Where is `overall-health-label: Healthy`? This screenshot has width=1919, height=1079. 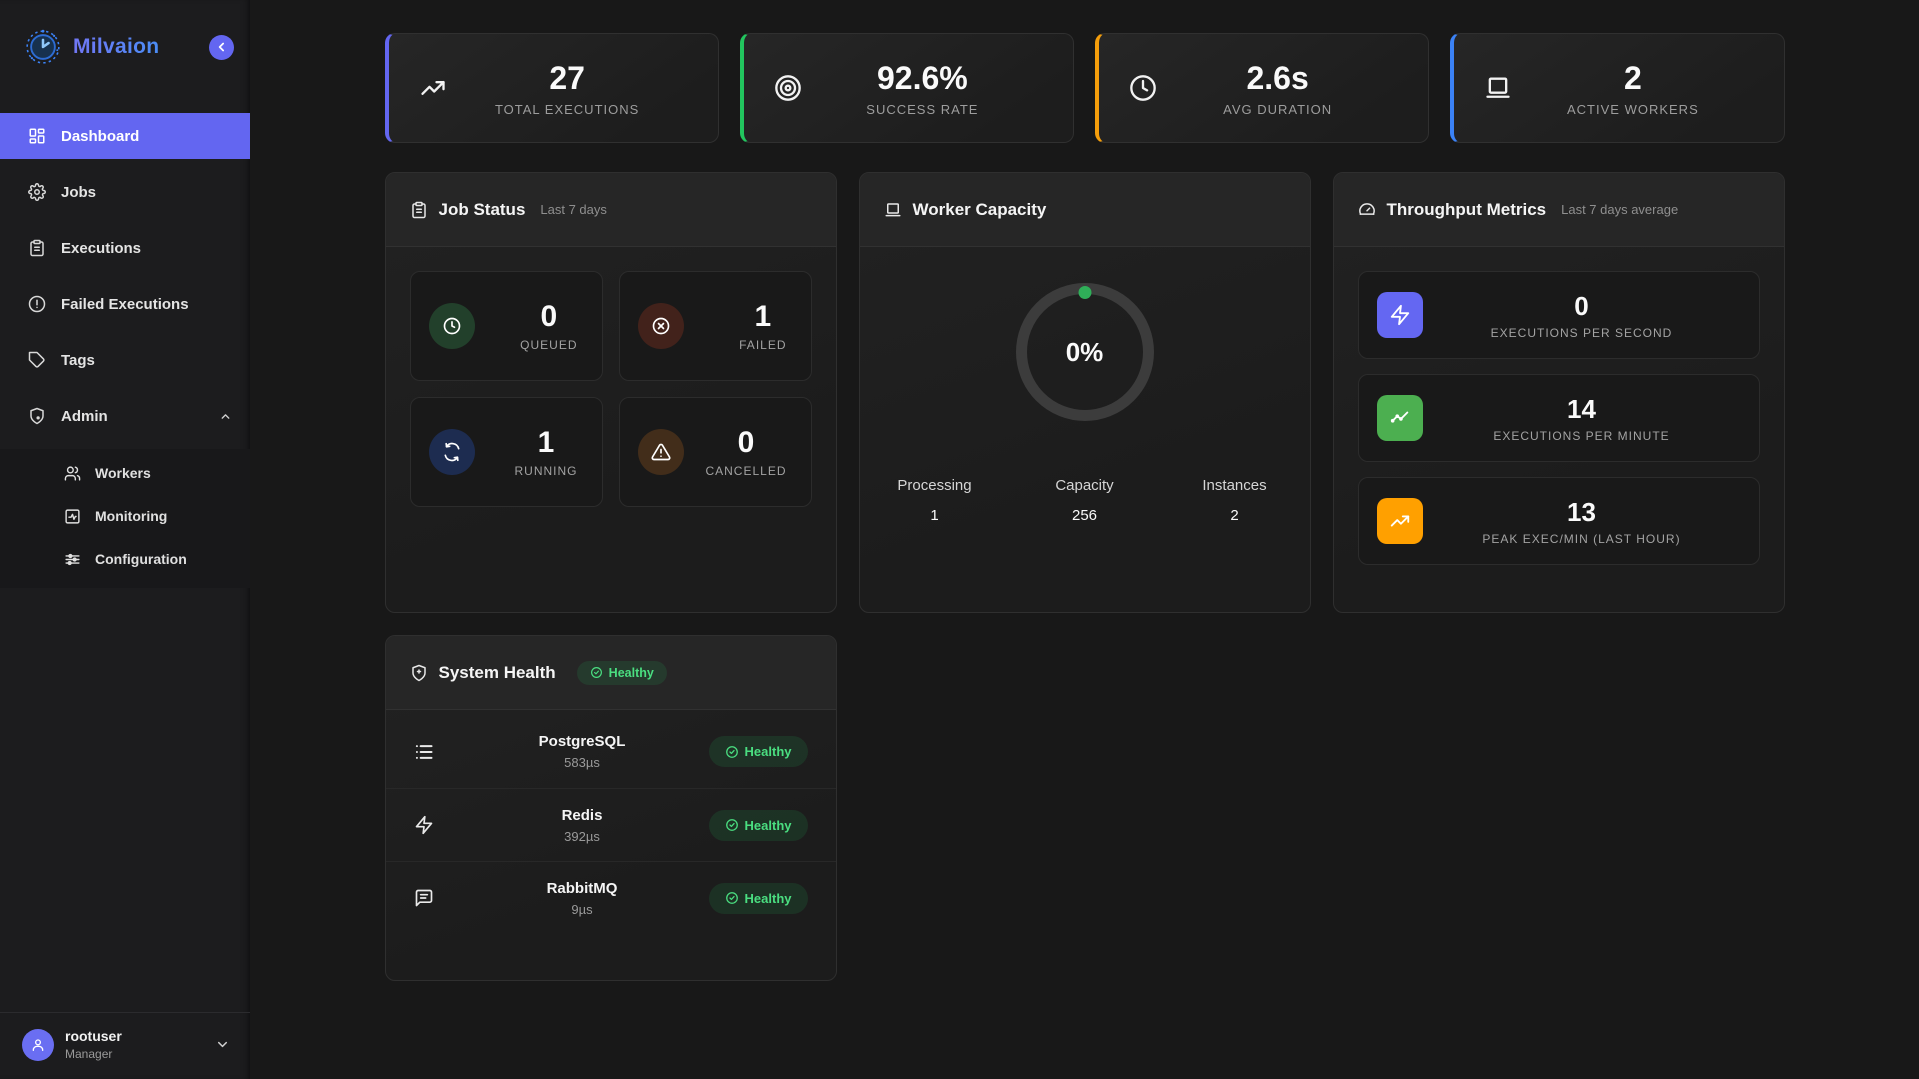
overall-health-label: Healthy is located at coordinates (631, 672).